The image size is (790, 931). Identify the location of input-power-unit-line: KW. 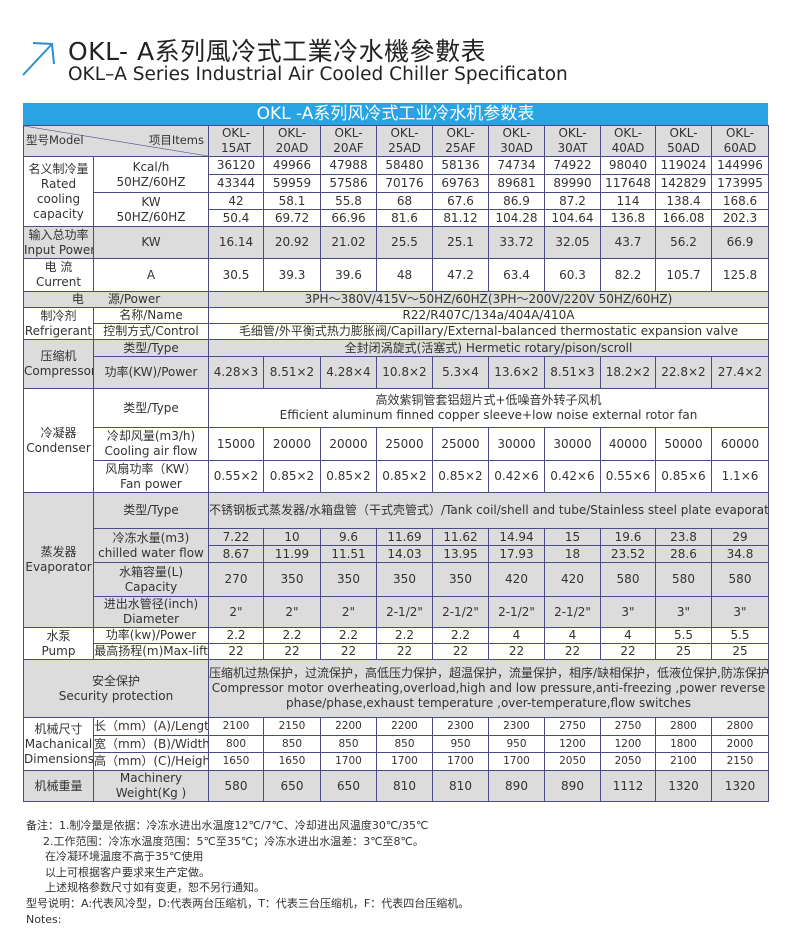
(151, 242).